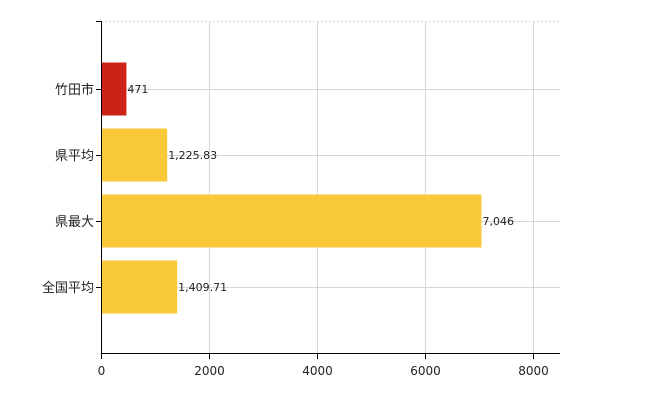 The width and height of the screenshot is (650, 404). I want to click on x-tick-label-3: 6000, so click(425, 371).